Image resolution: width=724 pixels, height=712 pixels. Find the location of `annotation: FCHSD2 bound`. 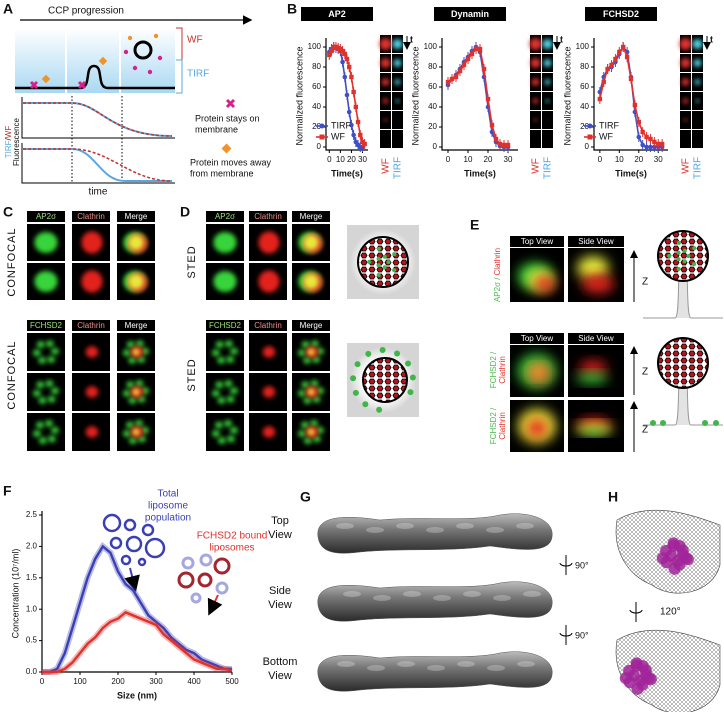

annotation: FCHSD2 bound is located at coordinates (232, 536).